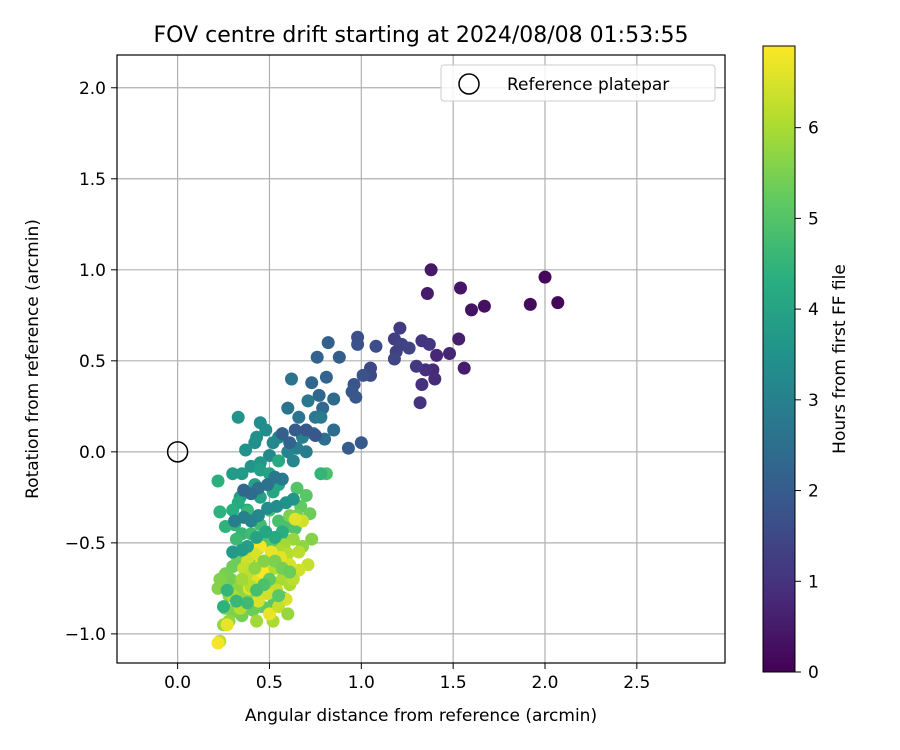 The width and height of the screenshot is (900, 750). Describe the element at coordinates (92, 271) in the screenshot. I see `y-tick-label: 1.0` at that location.